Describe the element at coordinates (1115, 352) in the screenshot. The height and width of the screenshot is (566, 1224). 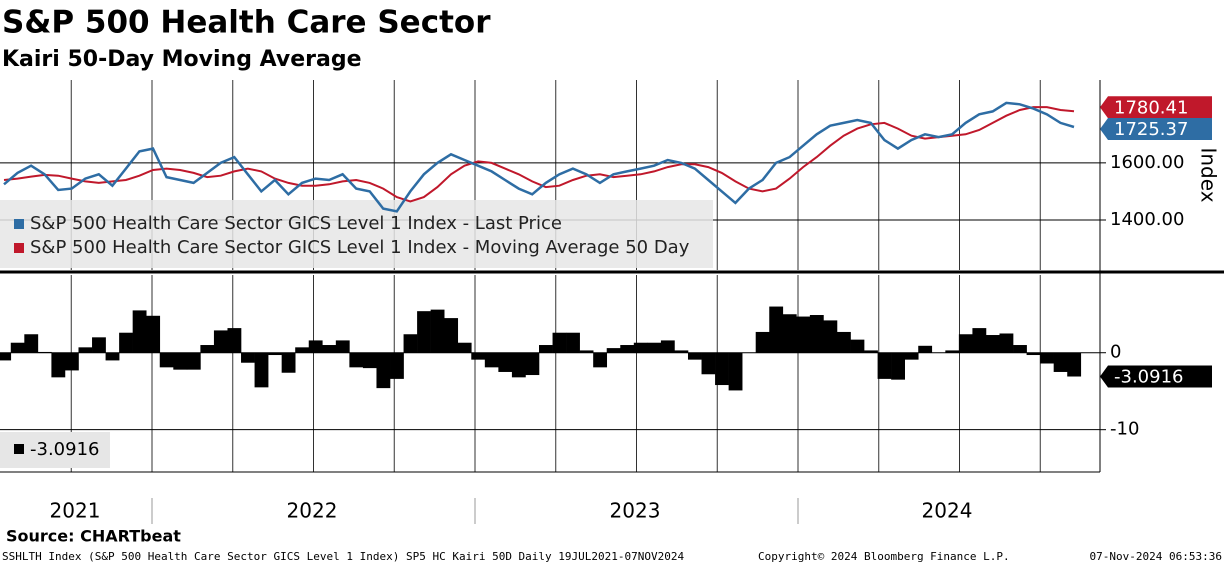
I see `y-tick-label: 0` at that location.